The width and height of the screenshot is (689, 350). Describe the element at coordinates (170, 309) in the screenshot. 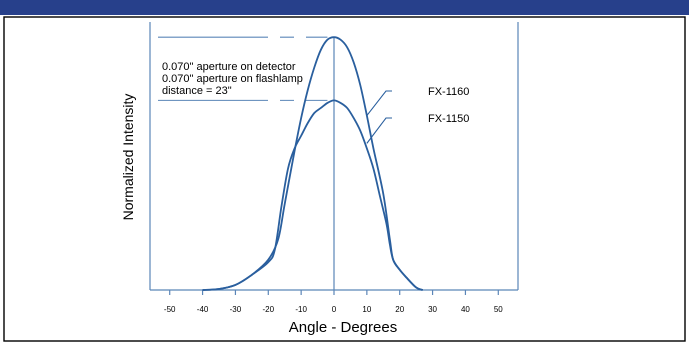

I see `x-tick-label--50: -50` at that location.